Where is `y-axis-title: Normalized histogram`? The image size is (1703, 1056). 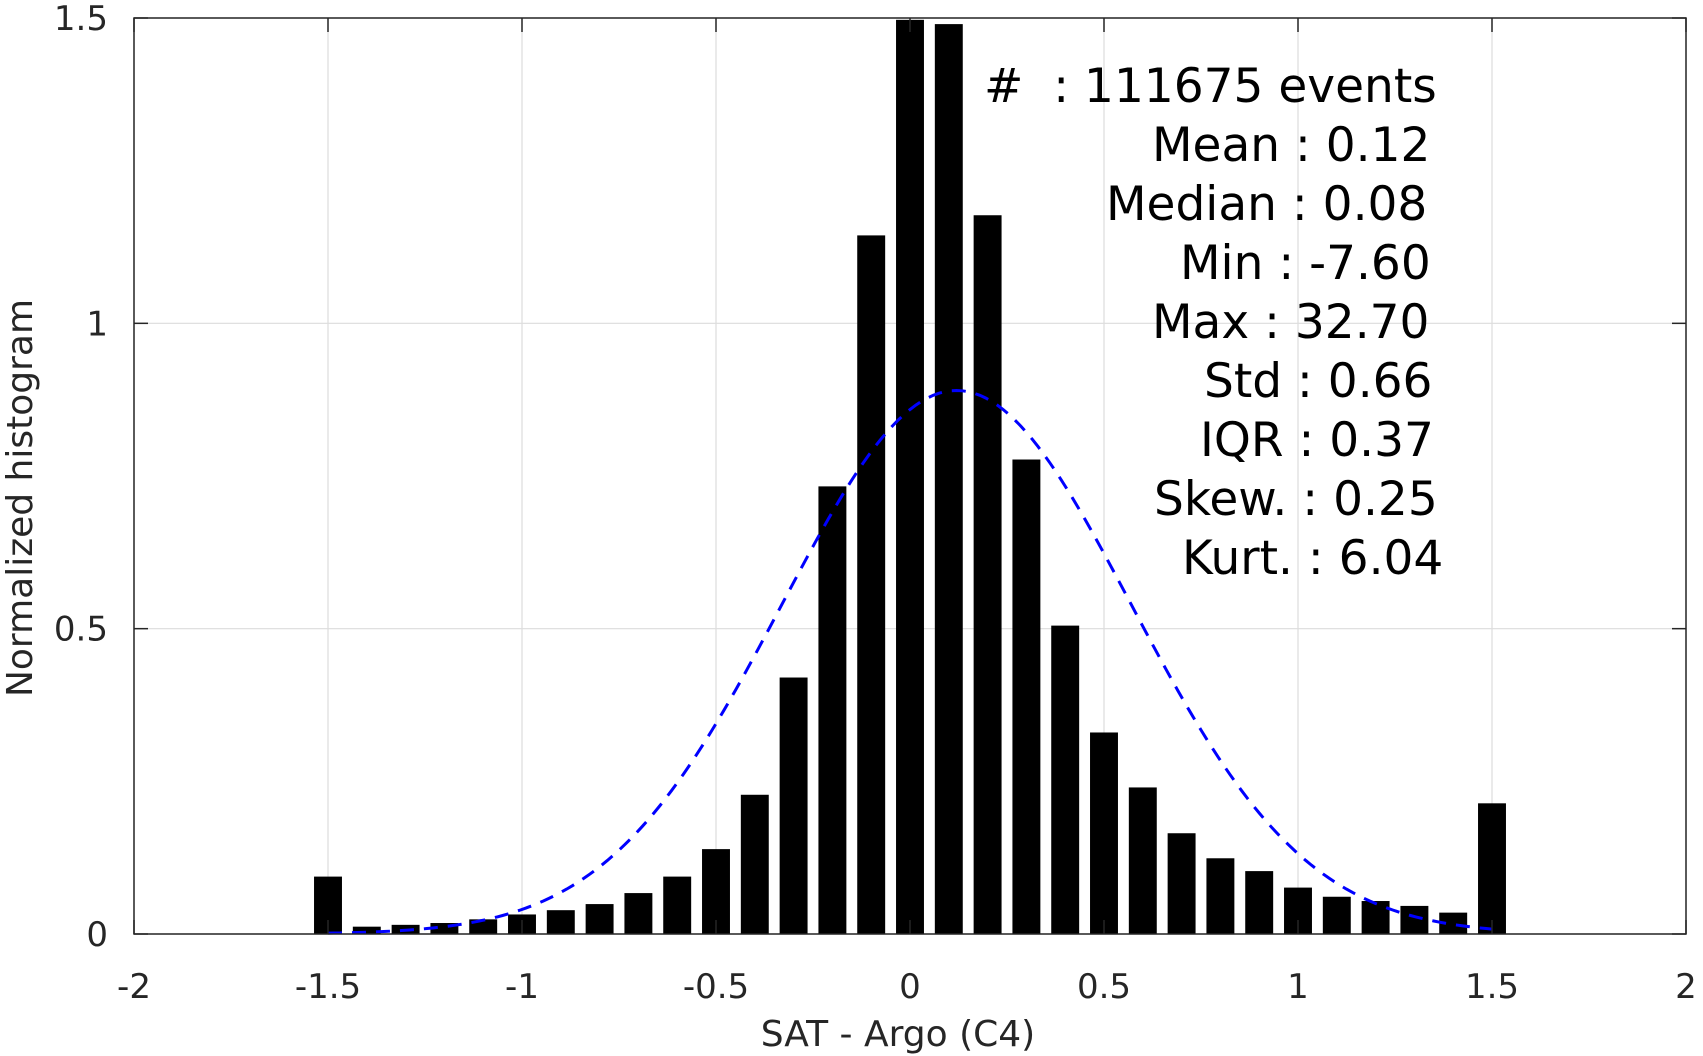
y-axis-title: Normalized histogram is located at coordinates (20, 498).